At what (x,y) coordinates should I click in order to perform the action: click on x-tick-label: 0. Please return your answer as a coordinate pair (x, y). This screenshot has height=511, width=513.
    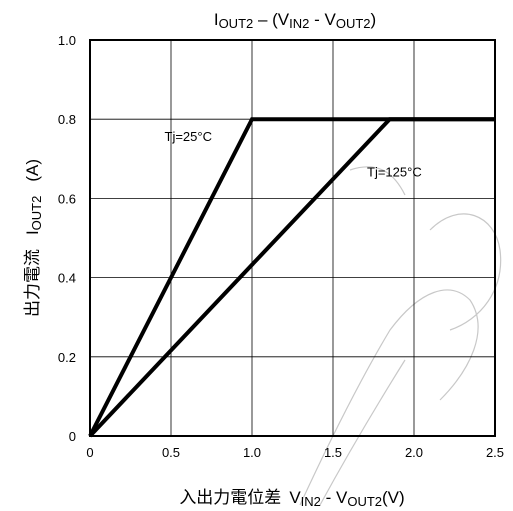
    Looking at the image, I should click on (89, 452).